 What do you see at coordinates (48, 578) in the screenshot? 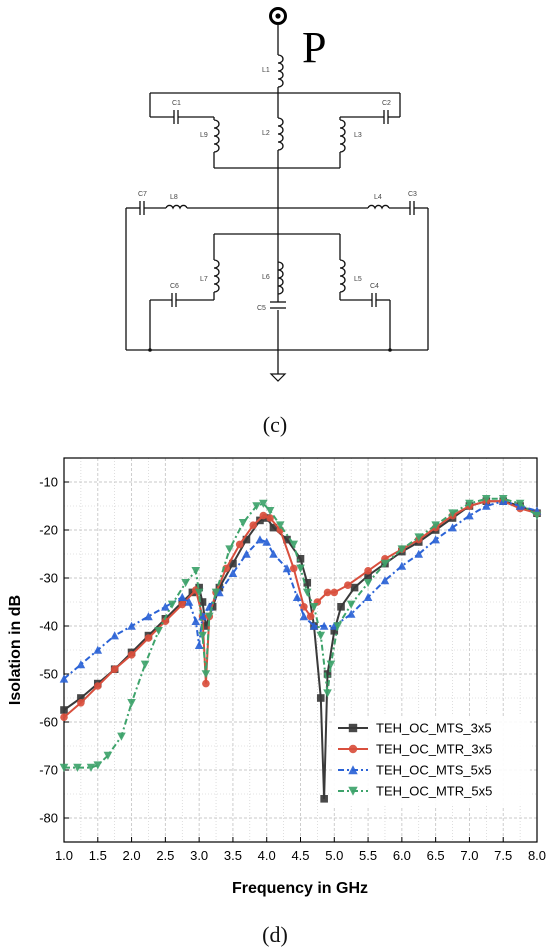
I see `y-tick-label: -30` at bounding box center [48, 578].